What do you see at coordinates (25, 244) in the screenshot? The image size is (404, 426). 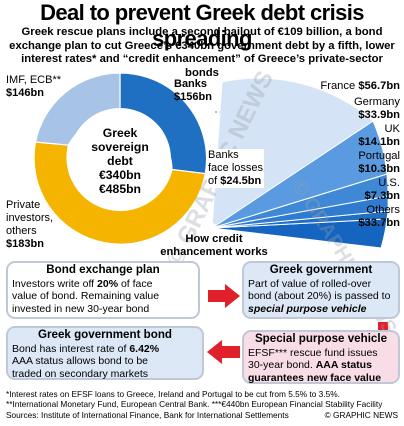 I see `private-value: $183bn` at bounding box center [25, 244].